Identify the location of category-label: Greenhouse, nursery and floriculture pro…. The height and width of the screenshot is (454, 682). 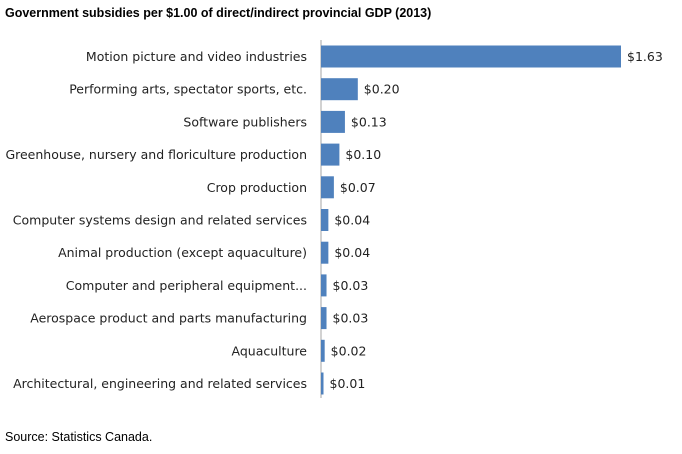
(156, 154).